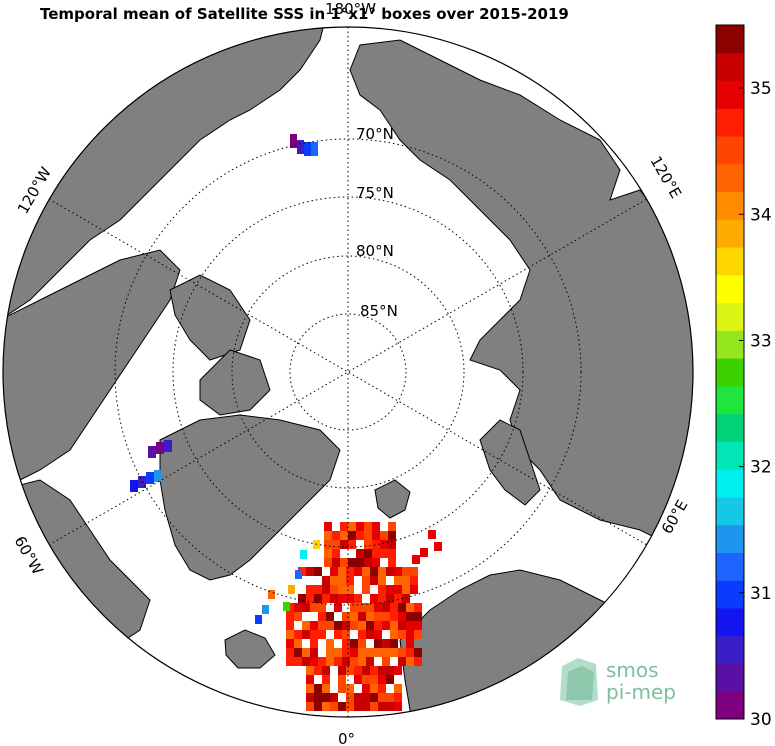 This screenshot has width=775, height=746. I want to click on lat-label-85: 85°N, so click(379, 311).